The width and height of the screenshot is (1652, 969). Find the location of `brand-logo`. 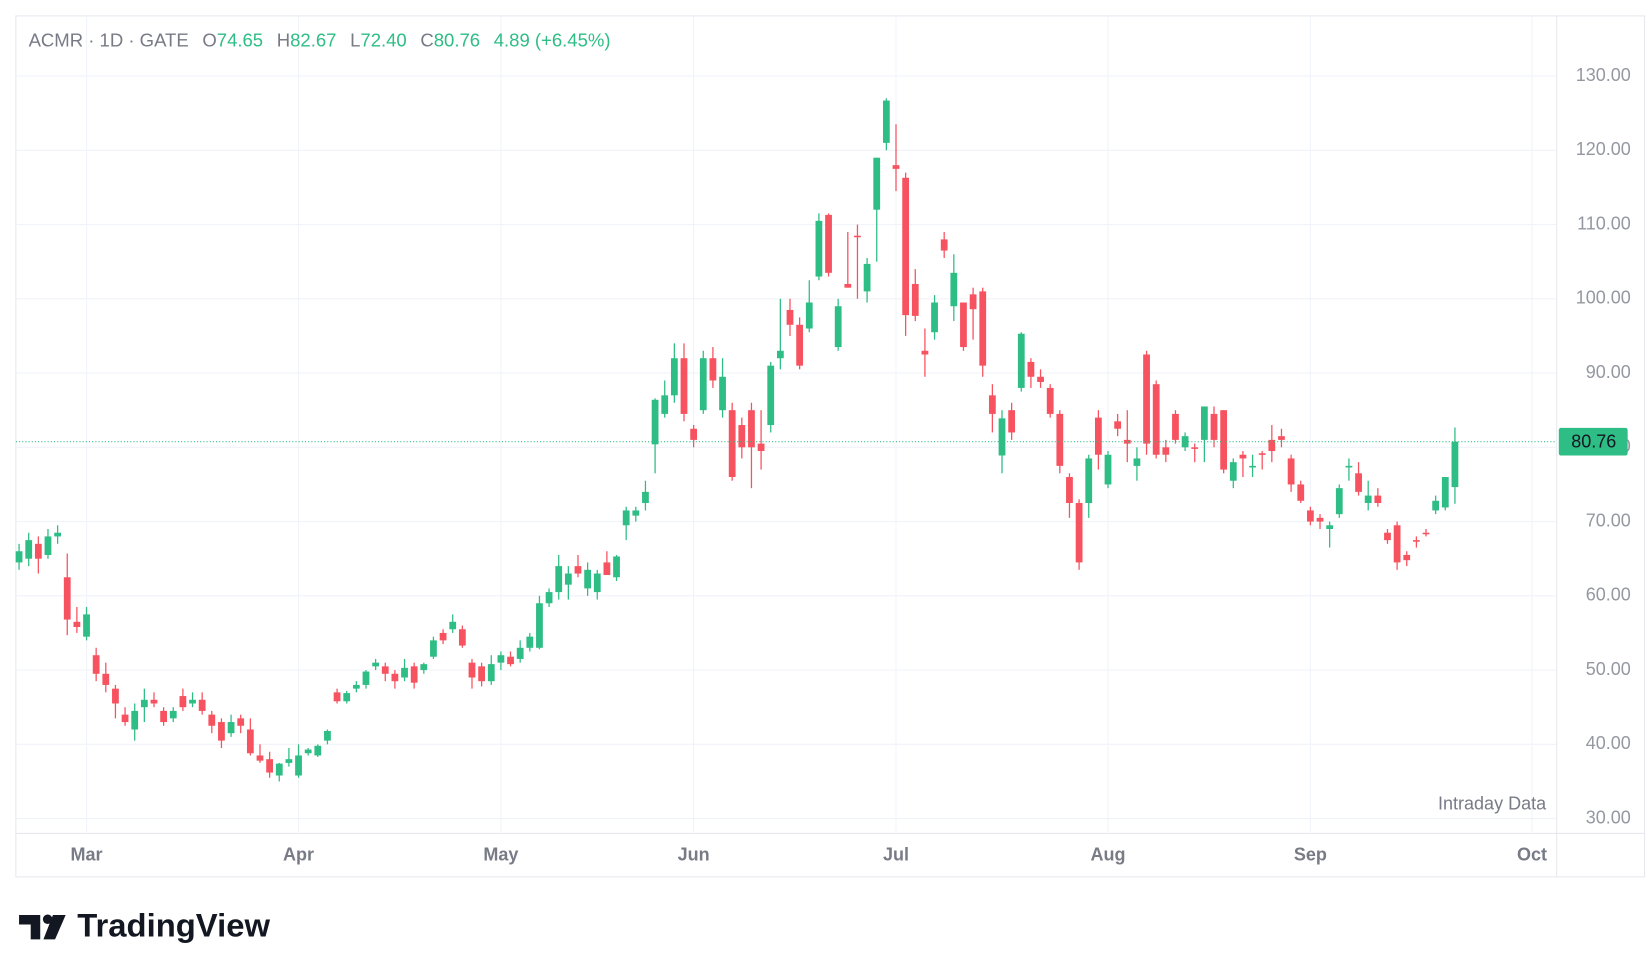

brand-logo is located at coordinates (42, 927).